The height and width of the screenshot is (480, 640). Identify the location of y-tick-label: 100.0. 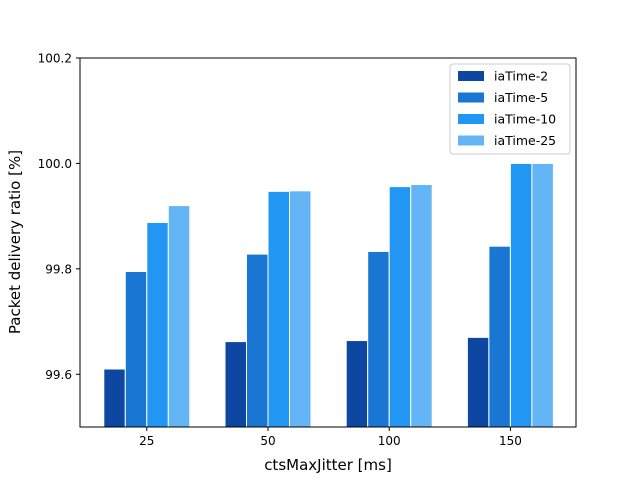
(55, 164).